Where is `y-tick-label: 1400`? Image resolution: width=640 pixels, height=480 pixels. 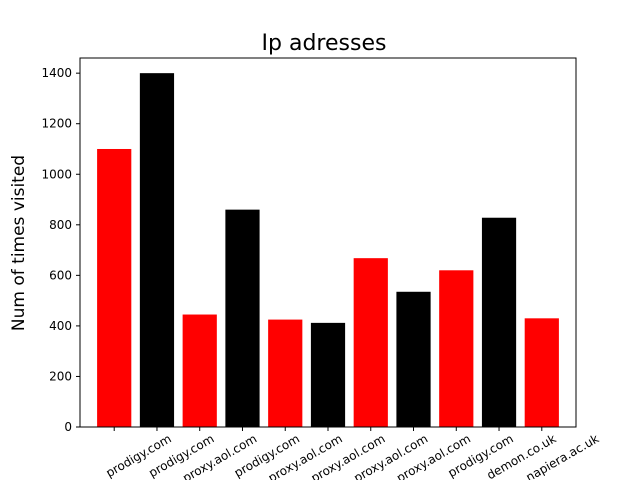
y-tick-label: 1400 is located at coordinates (56, 73).